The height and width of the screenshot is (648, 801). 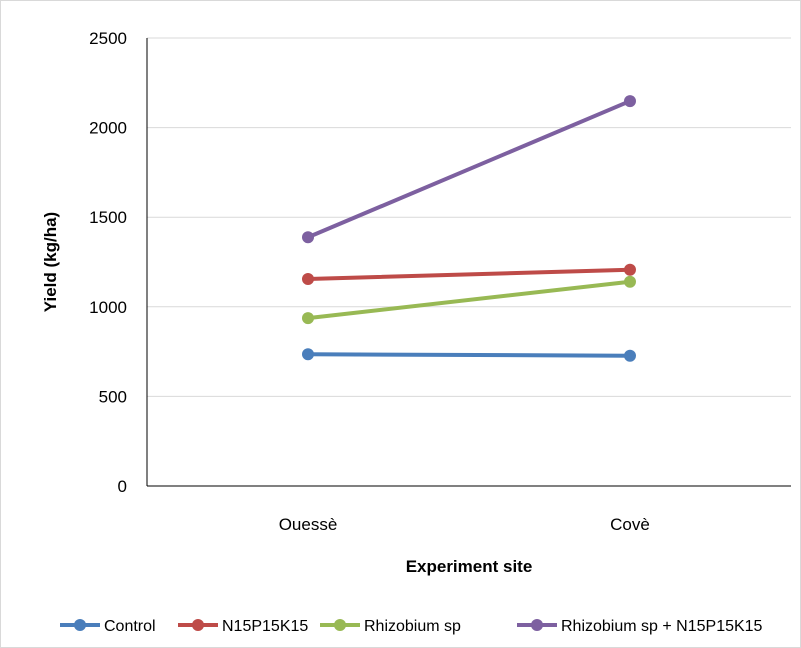 What do you see at coordinates (108, 307) in the screenshot?
I see `y-tick-label: 1000` at bounding box center [108, 307].